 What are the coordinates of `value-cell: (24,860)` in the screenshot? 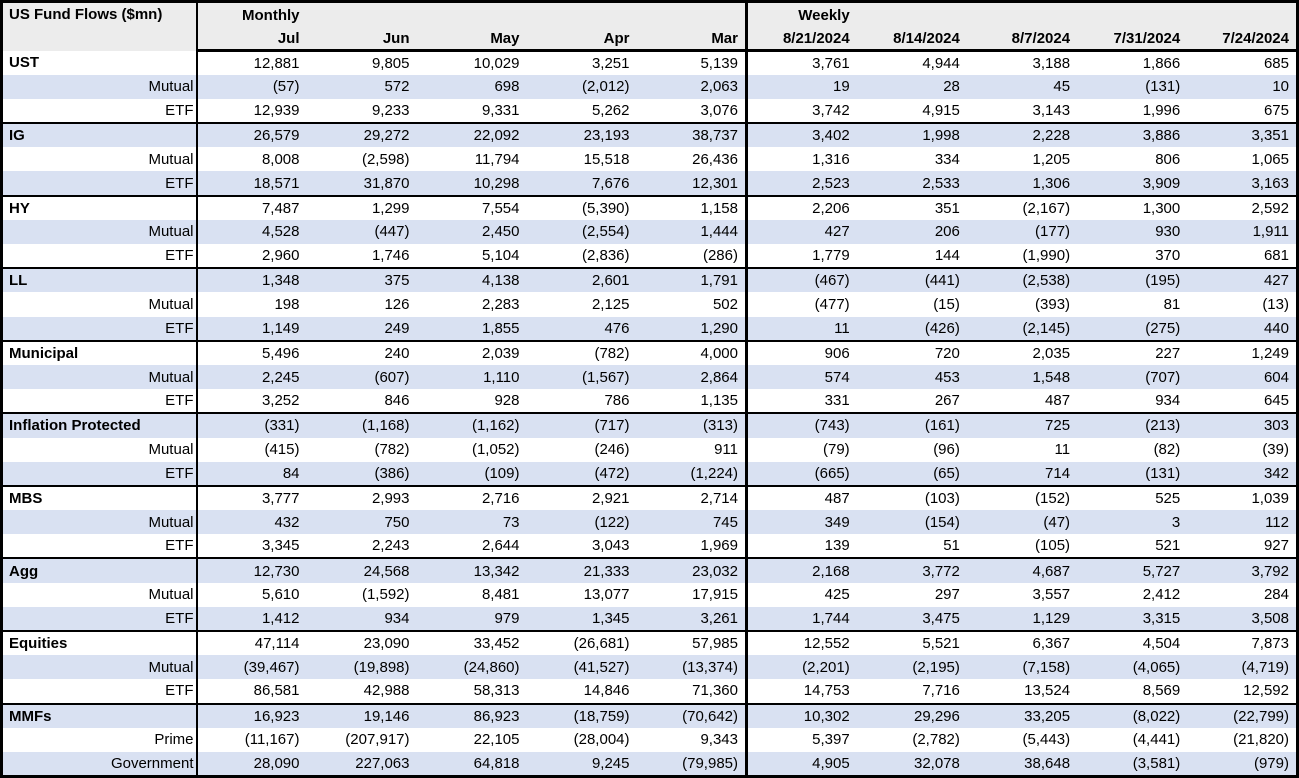 It's located at (471, 667).